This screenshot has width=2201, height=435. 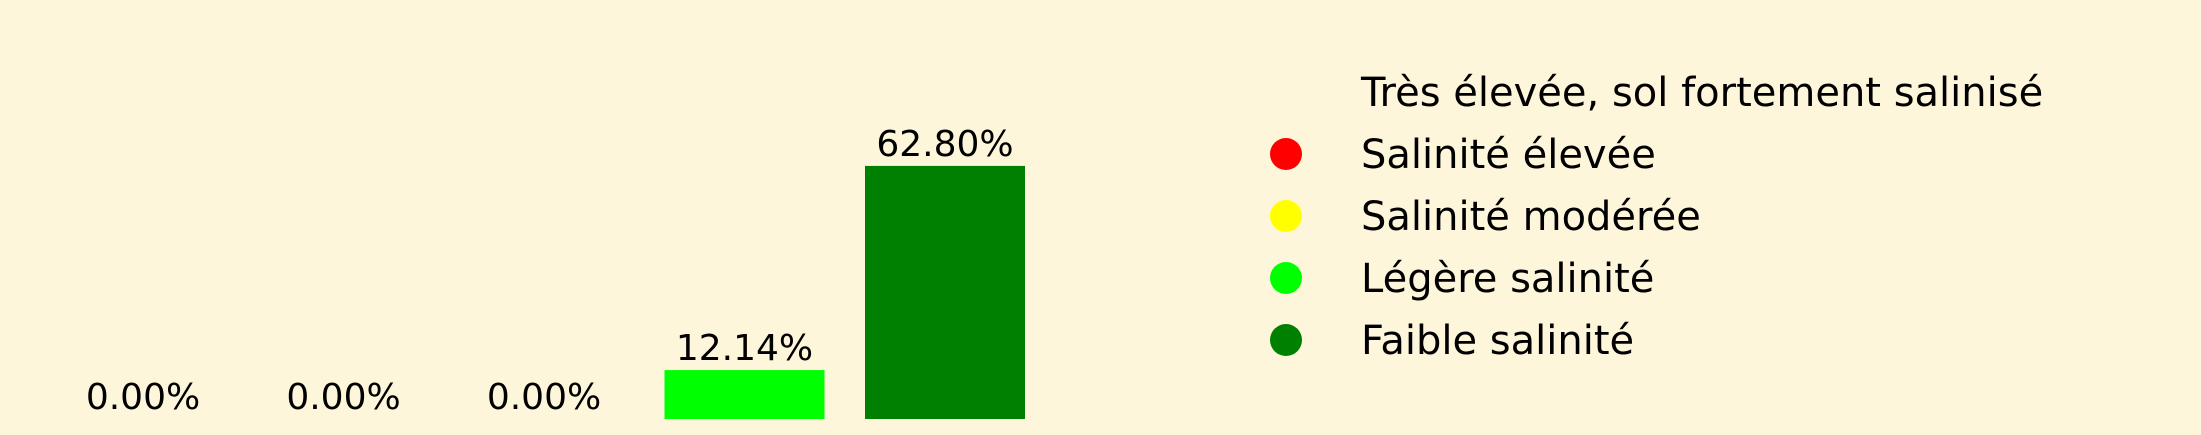 I want to click on legend-item-1: Salinité élevée, so click(x=1463, y=155).